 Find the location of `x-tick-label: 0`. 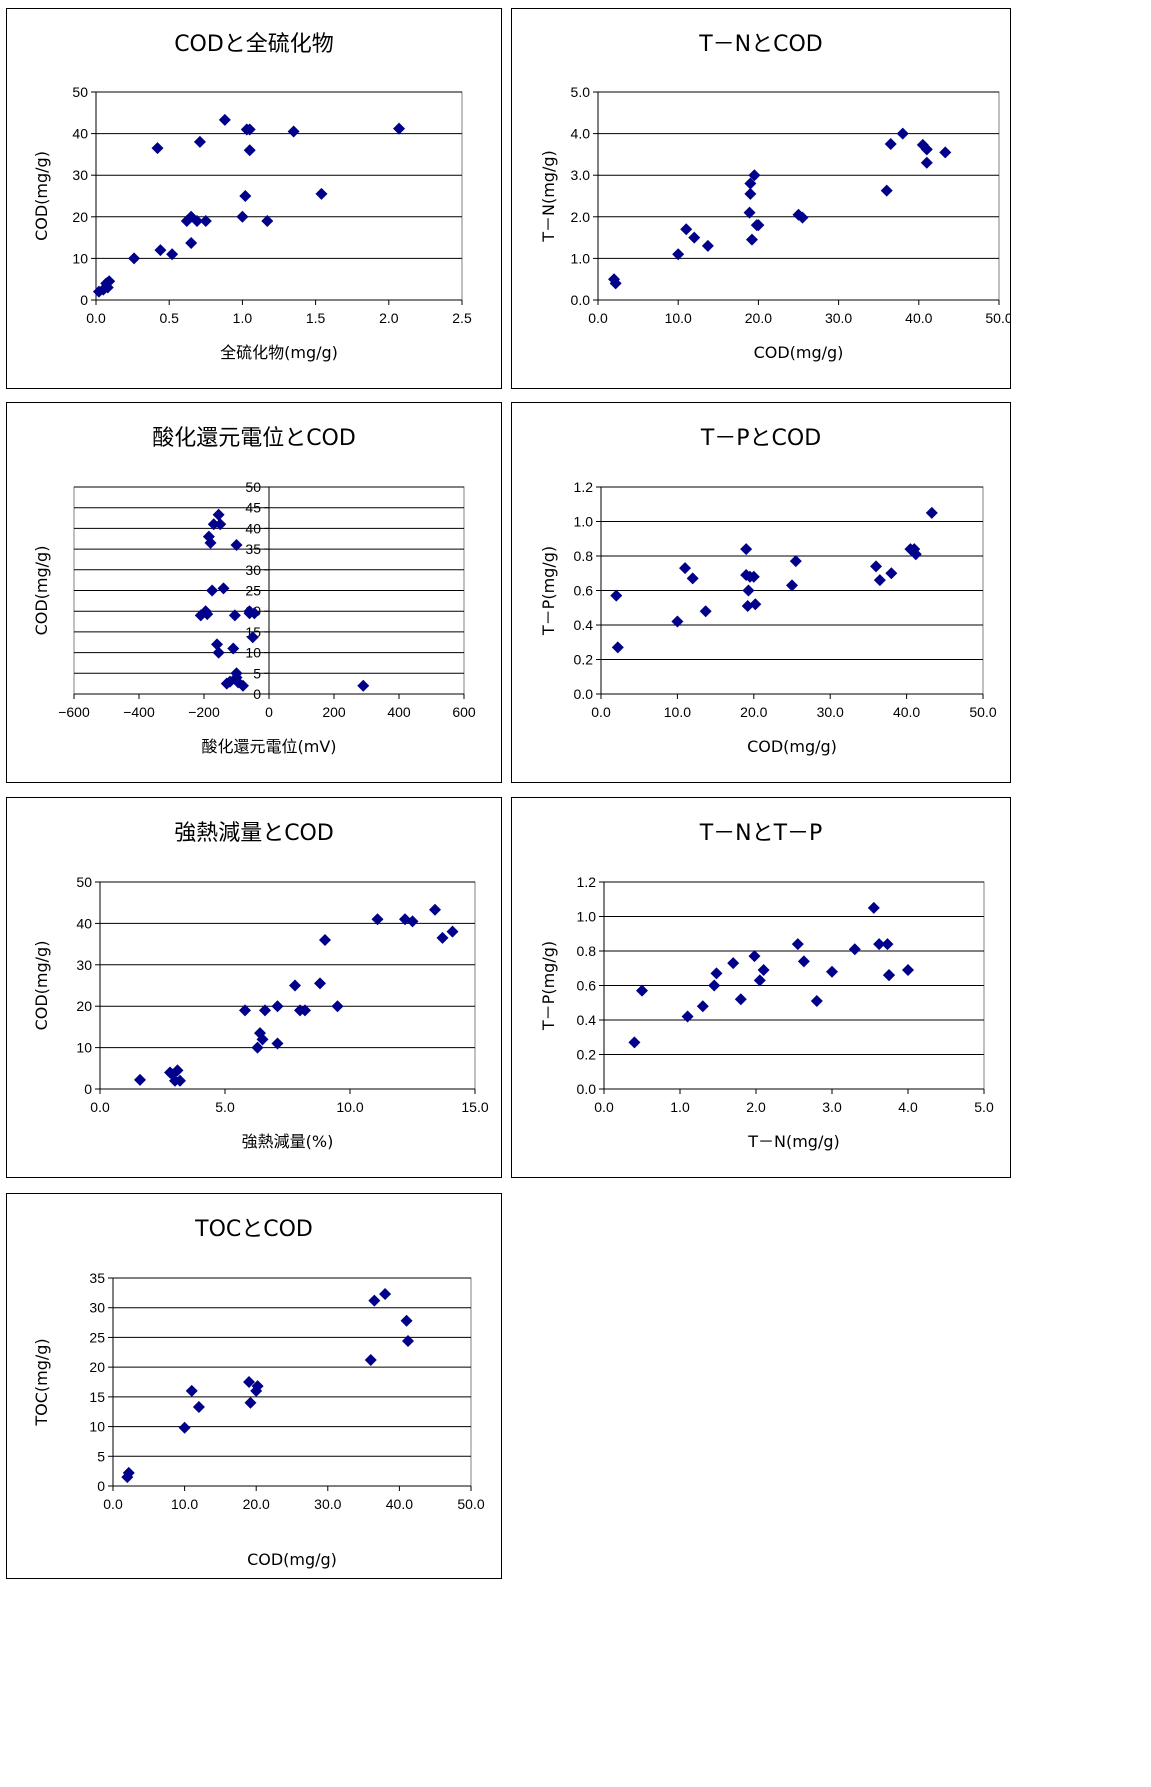

x-tick-label: 0 is located at coordinates (269, 712).